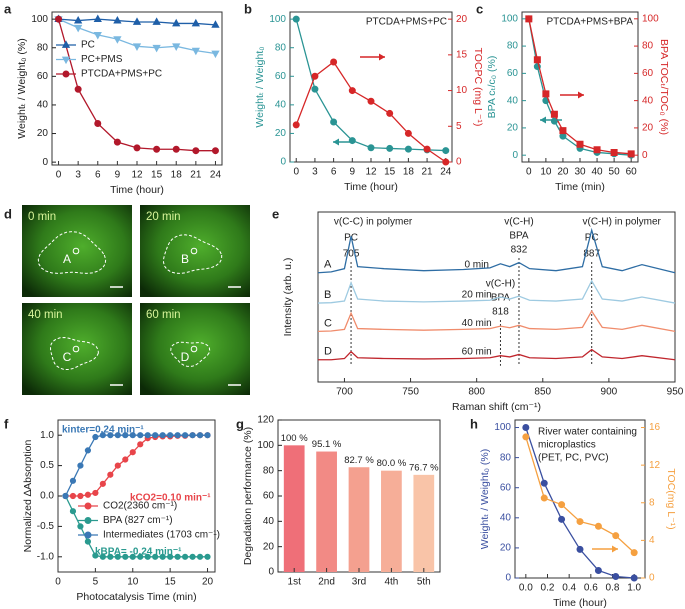  What do you see at coordinates (655, 465) in the screenshot?
I see `y2-tick-label: 12` at bounding box center [655, 465].